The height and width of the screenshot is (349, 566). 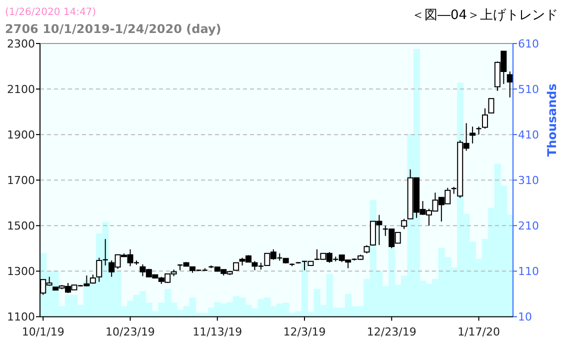 I want to click on y2-tick-label: 110, so click(x=528, y=271).